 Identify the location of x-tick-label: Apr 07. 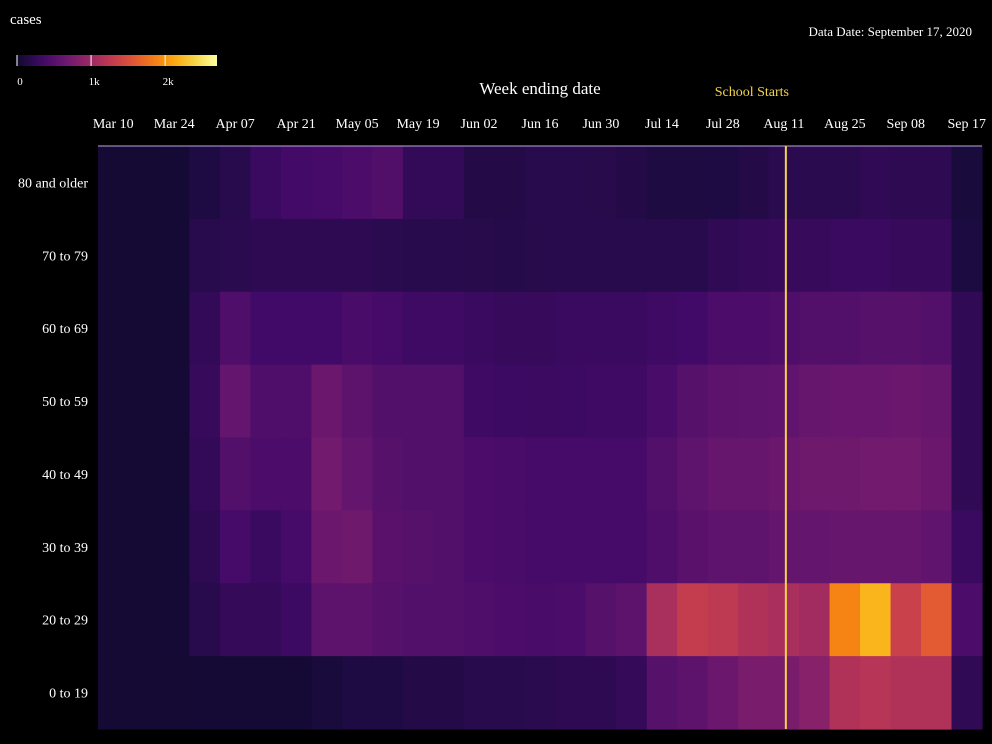
(235, 124).